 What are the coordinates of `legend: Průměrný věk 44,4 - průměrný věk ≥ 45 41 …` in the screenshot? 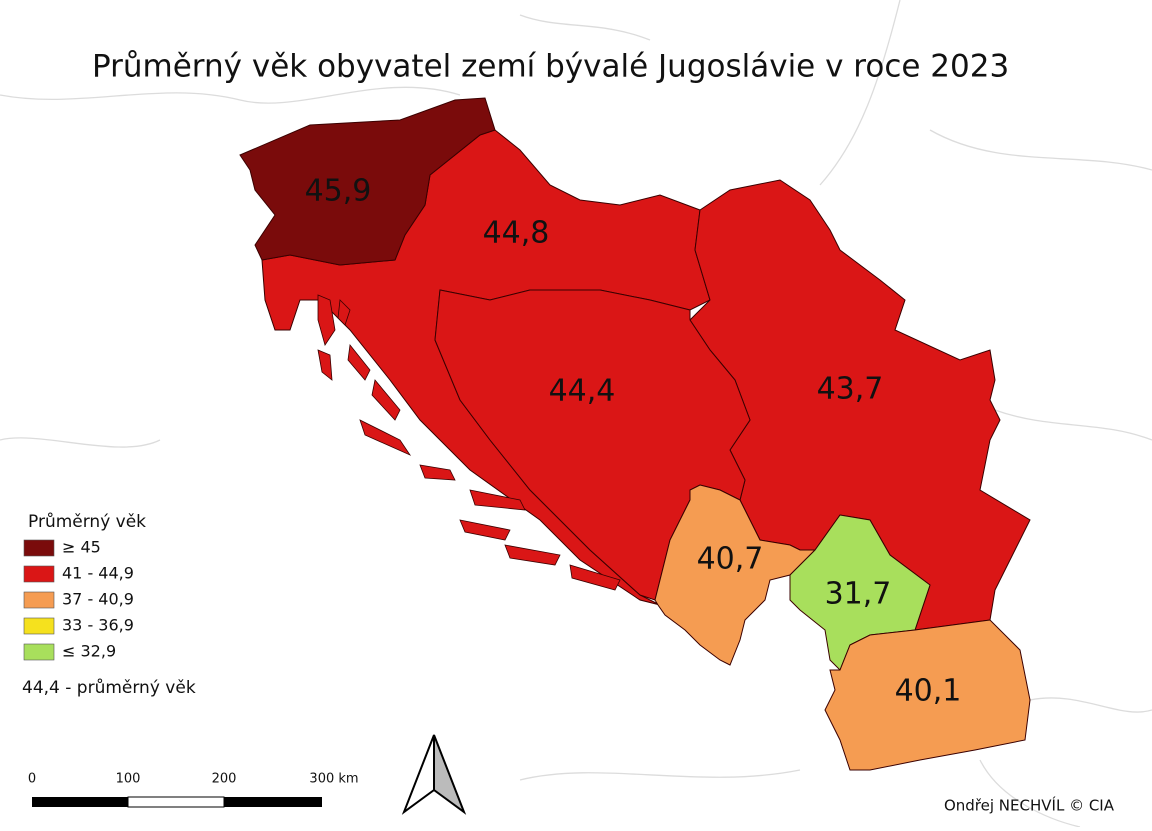 It's located at (109, 605).